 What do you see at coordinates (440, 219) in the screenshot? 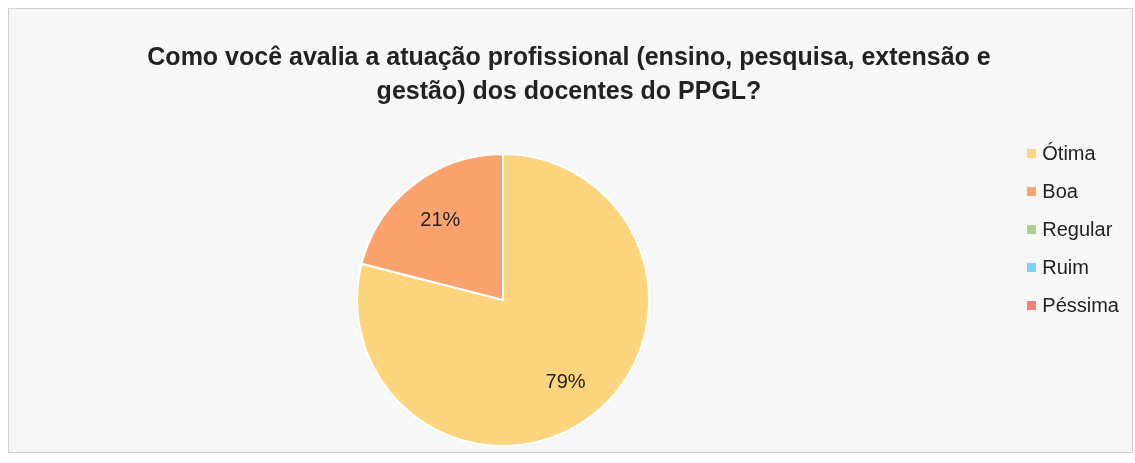
I see `data-label: 21%` at bounding box center [440, 219].